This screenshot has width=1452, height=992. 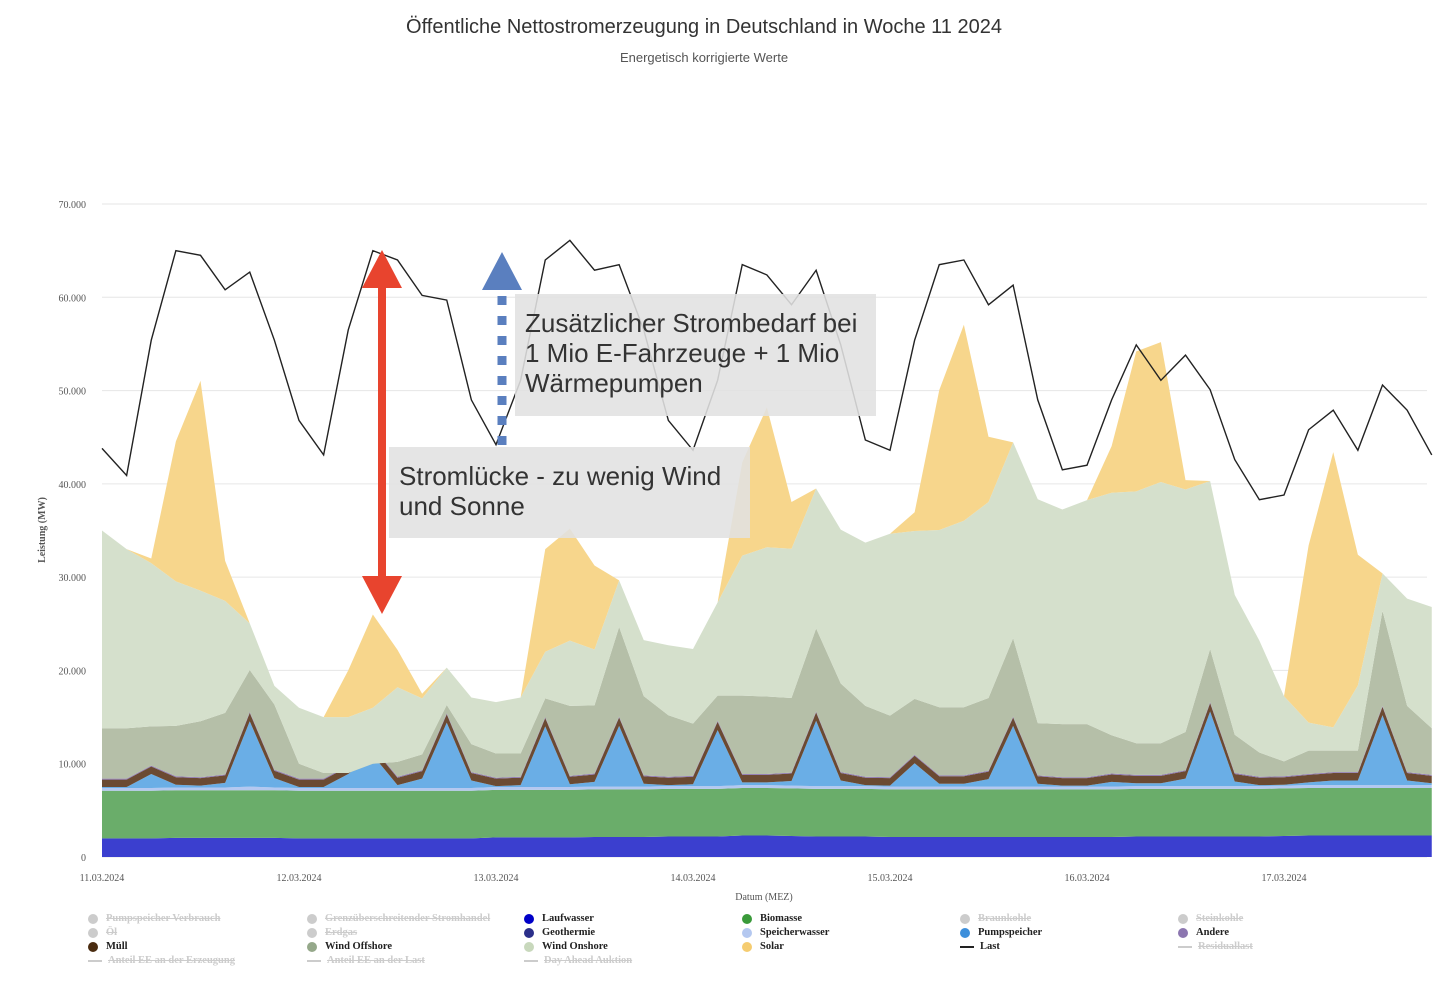 I want to click on y-tick-label: 70.000, so click(x=73, y=205).